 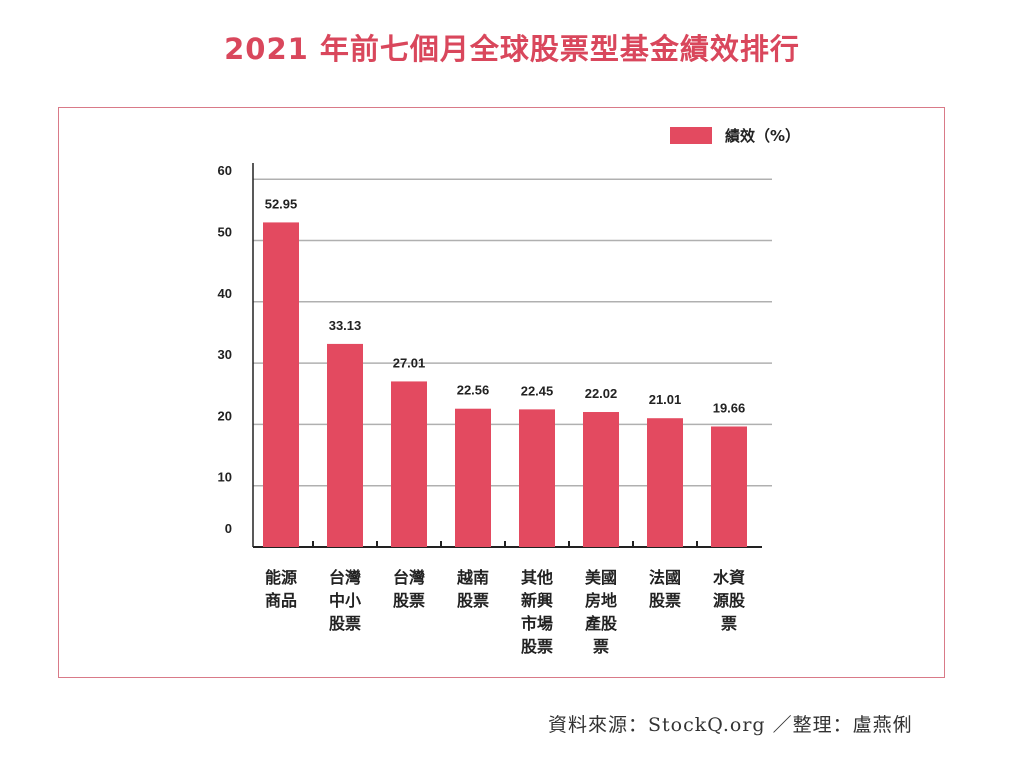 What do you see at coordinates (601, 600) in the screenshot?
I see `x-tick-label: 房地` at bounding box center [601, 600].